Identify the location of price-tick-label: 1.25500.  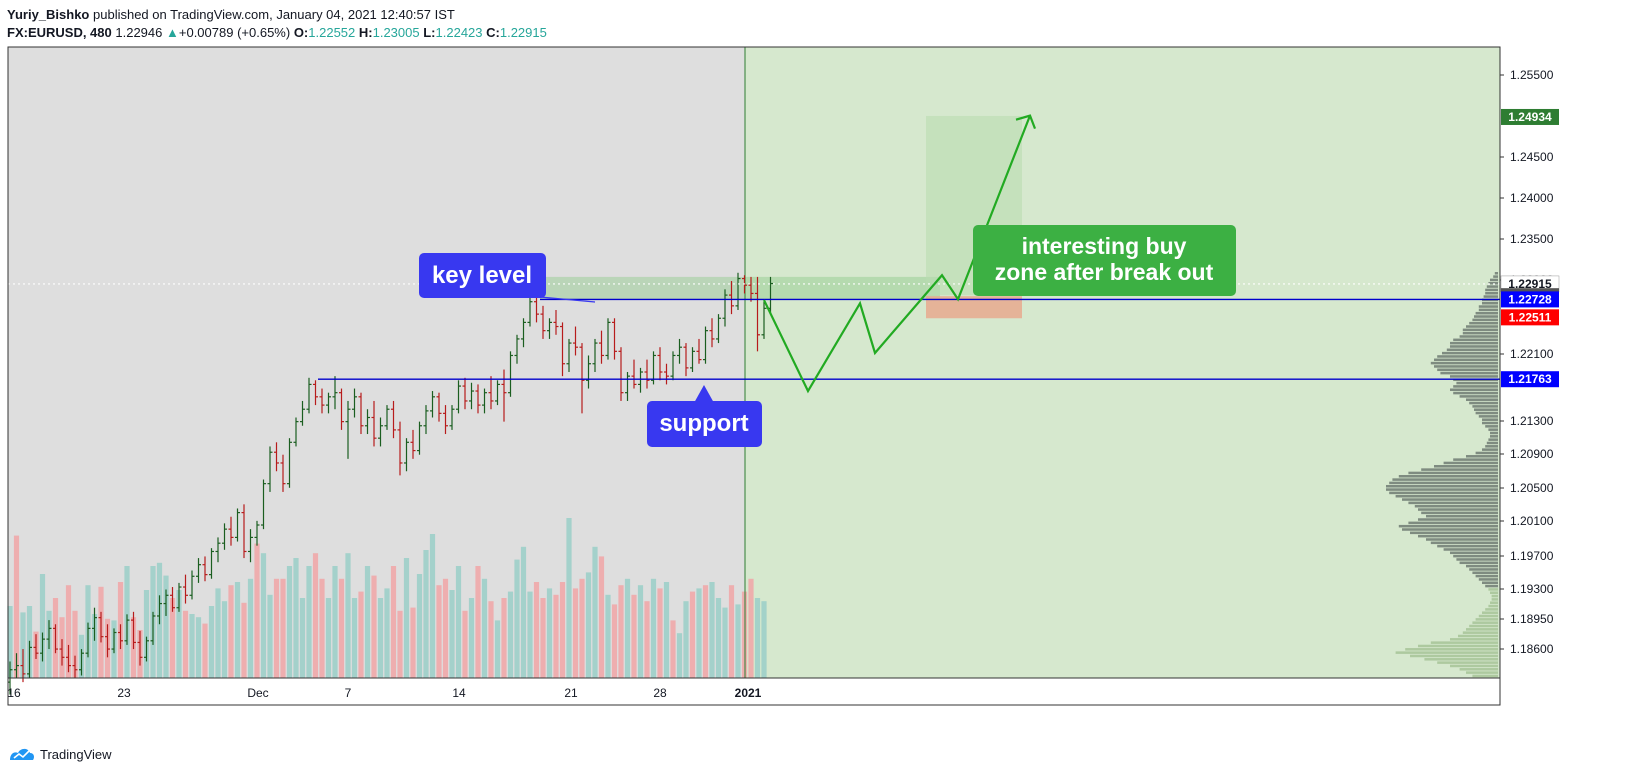
(1532, 75).